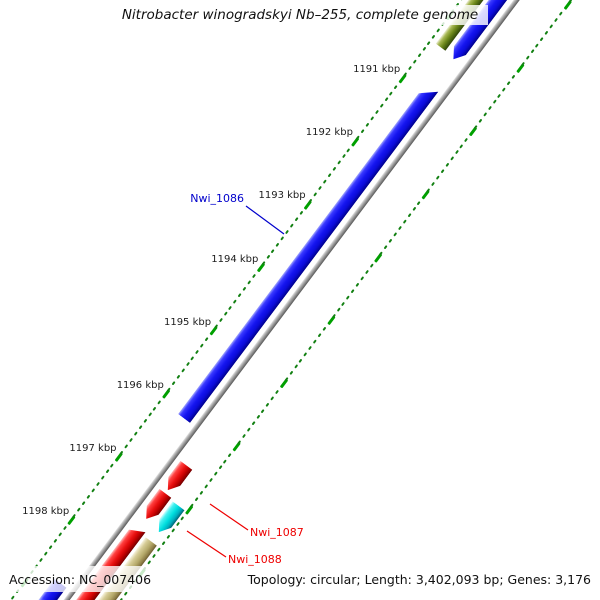  I want to click on status-accession: Accession: NC_007406, so click(80, 579).